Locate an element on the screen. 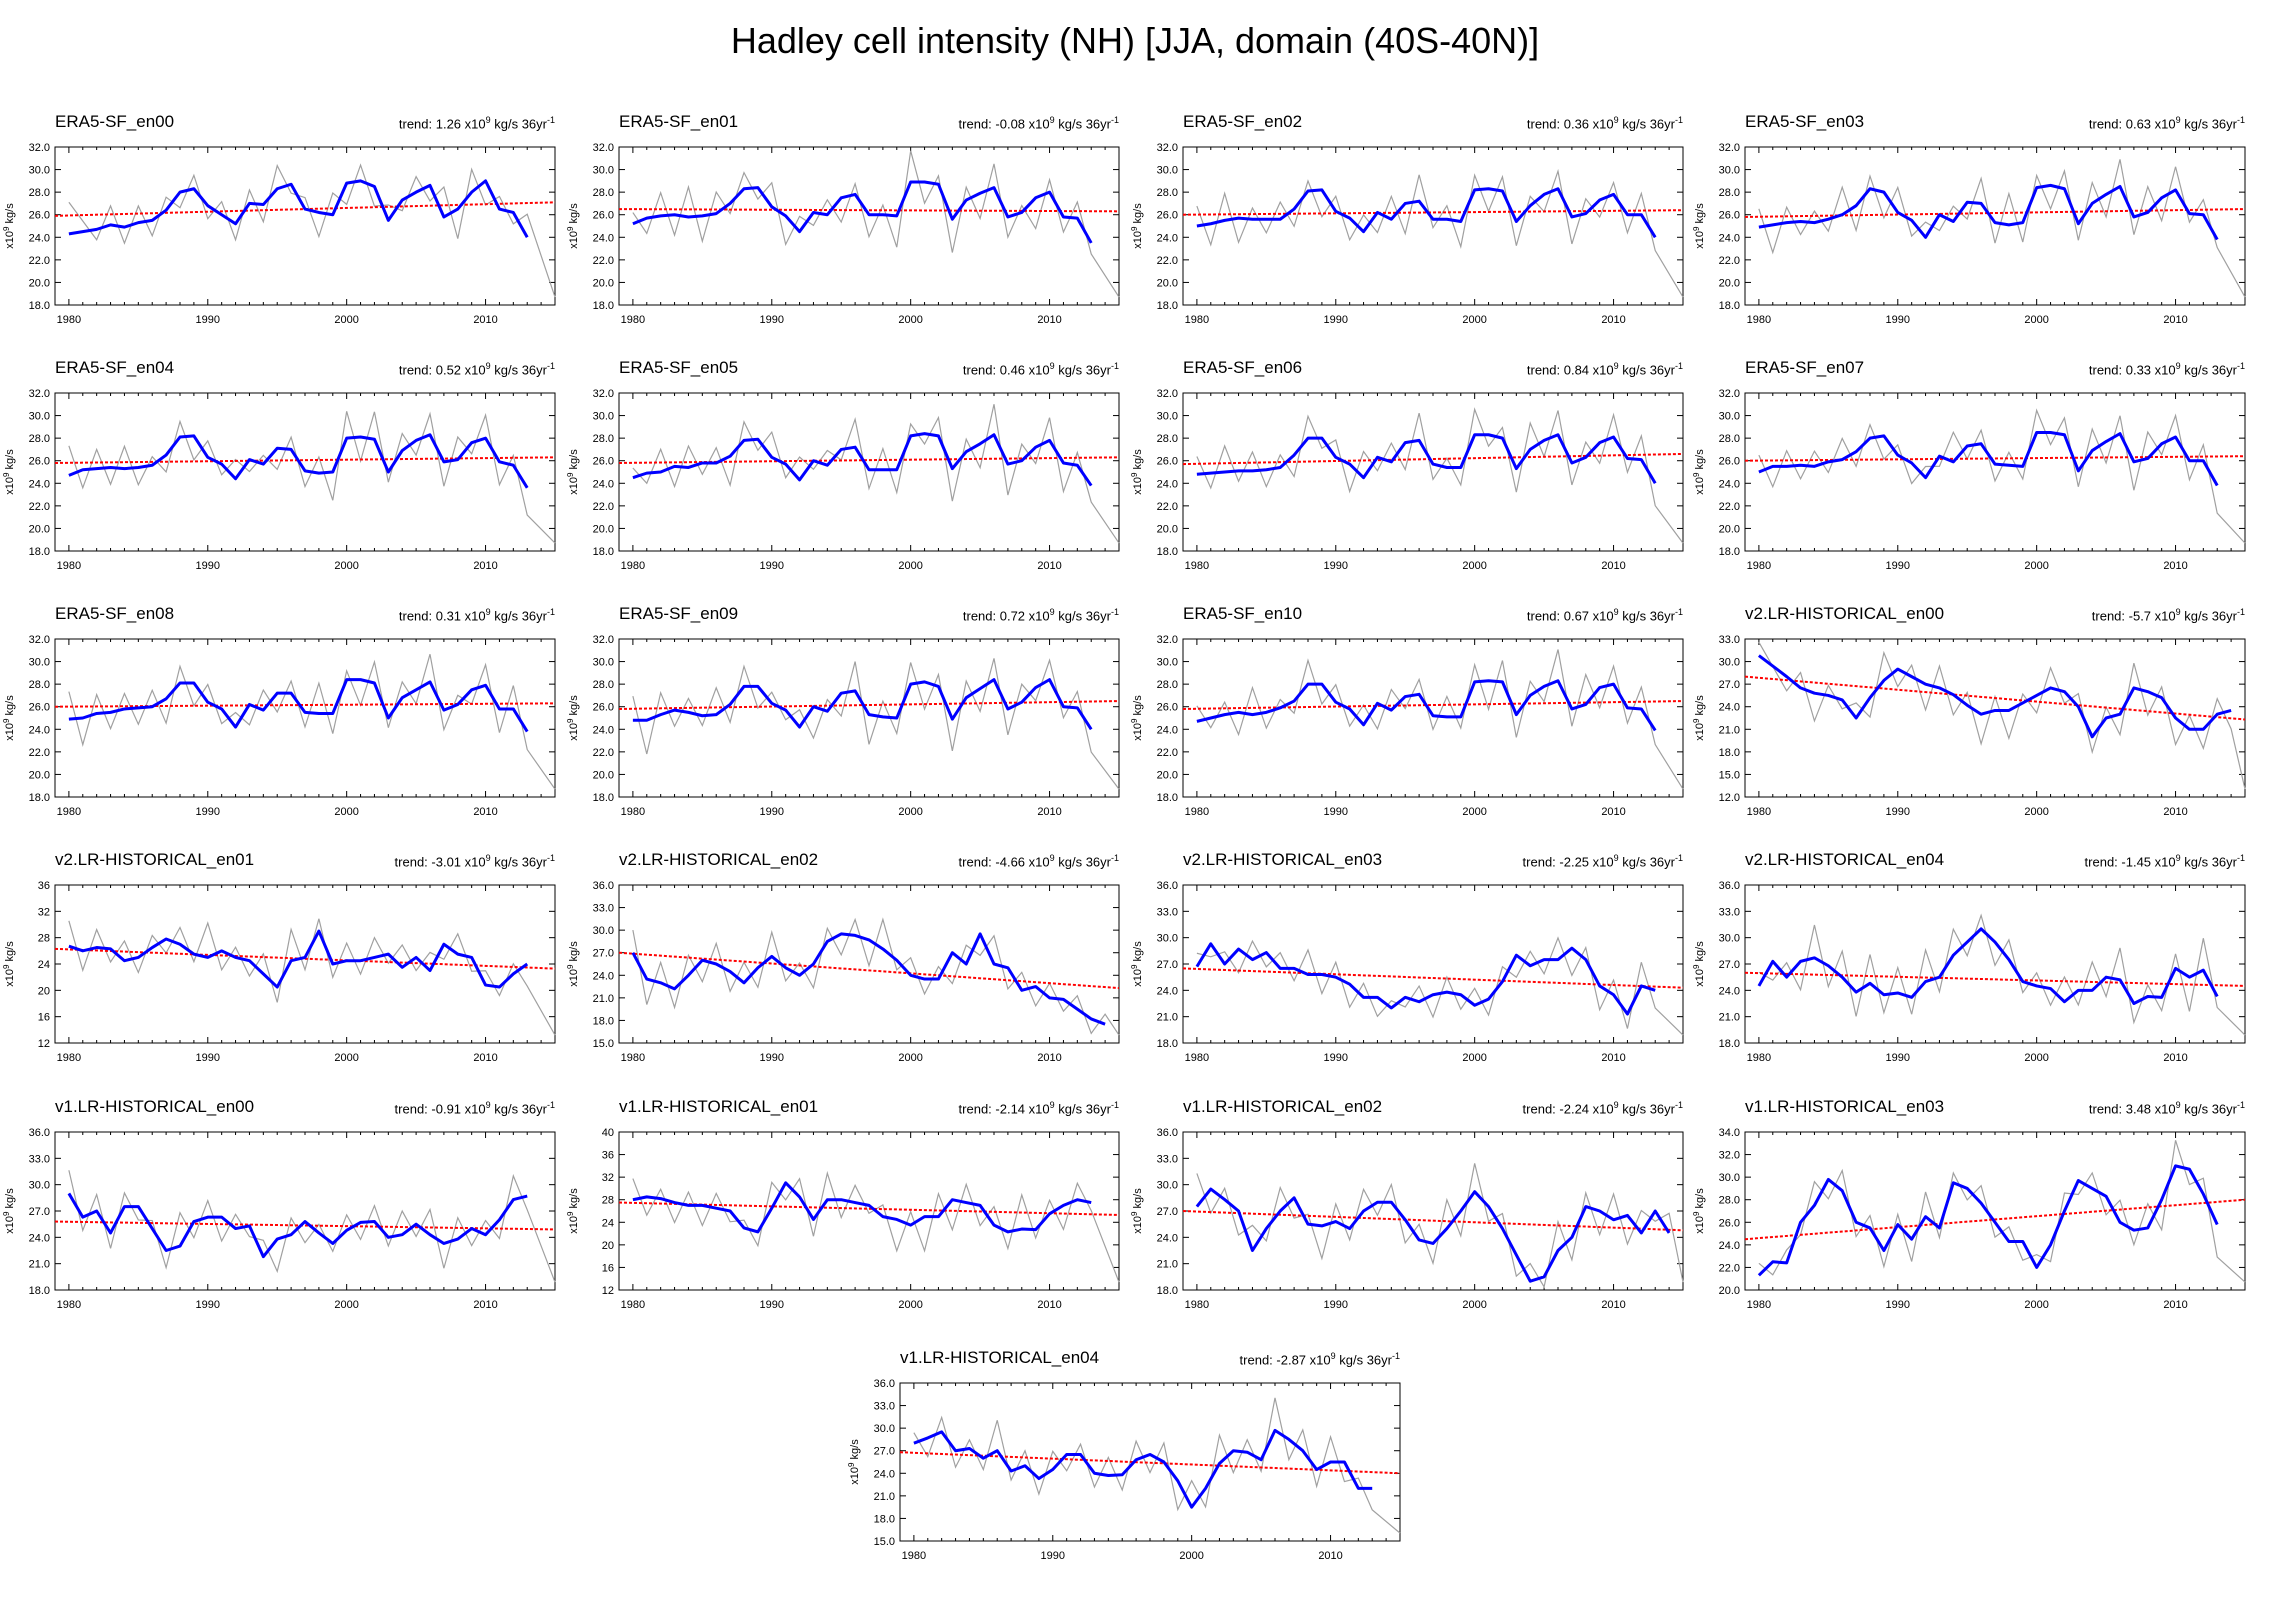 This screenshot has width=2270, height=1601. y-tick-label: 20 is located at coordinates (608, 1246).